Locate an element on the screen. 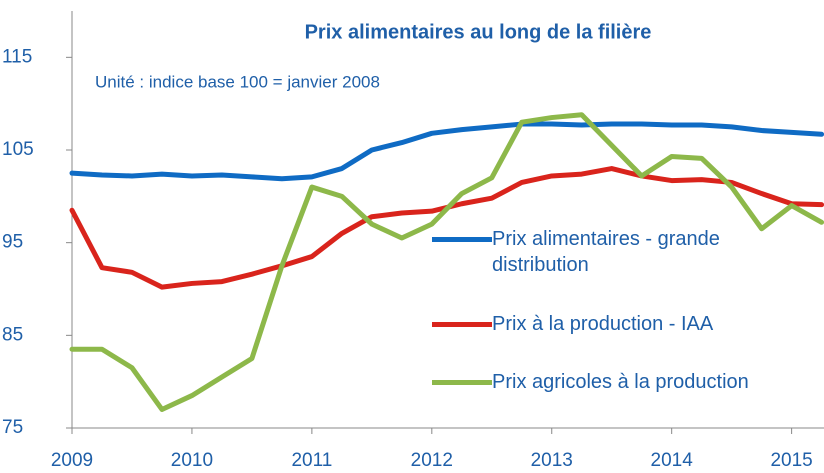 This screenshot has height=473, width=824. legend-item: Prix alimentaires - grande distribution is located at coordinates (624, 252).